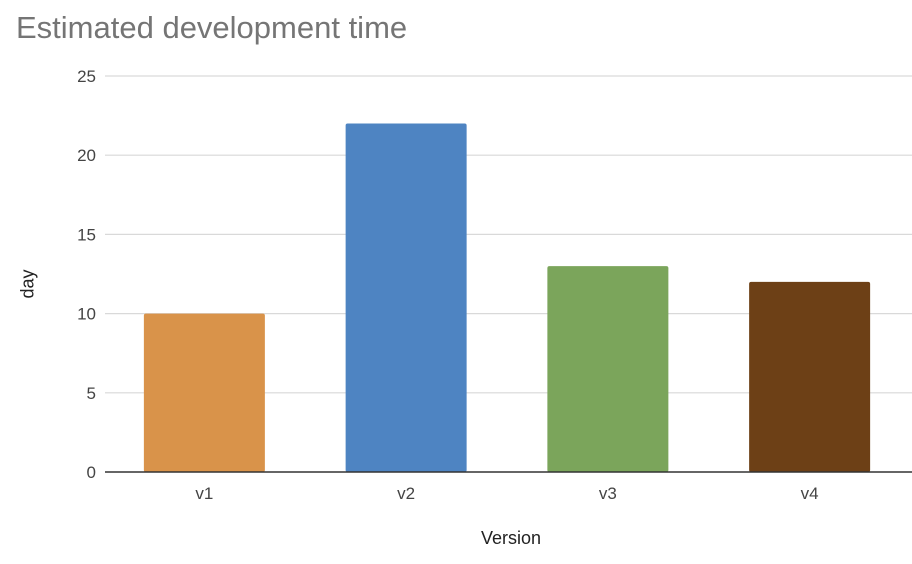  Describe the element at coordinates (86, 274) in the screenshot. I see `y-tick-labels: 0 5 10 15 20 25` at that location.